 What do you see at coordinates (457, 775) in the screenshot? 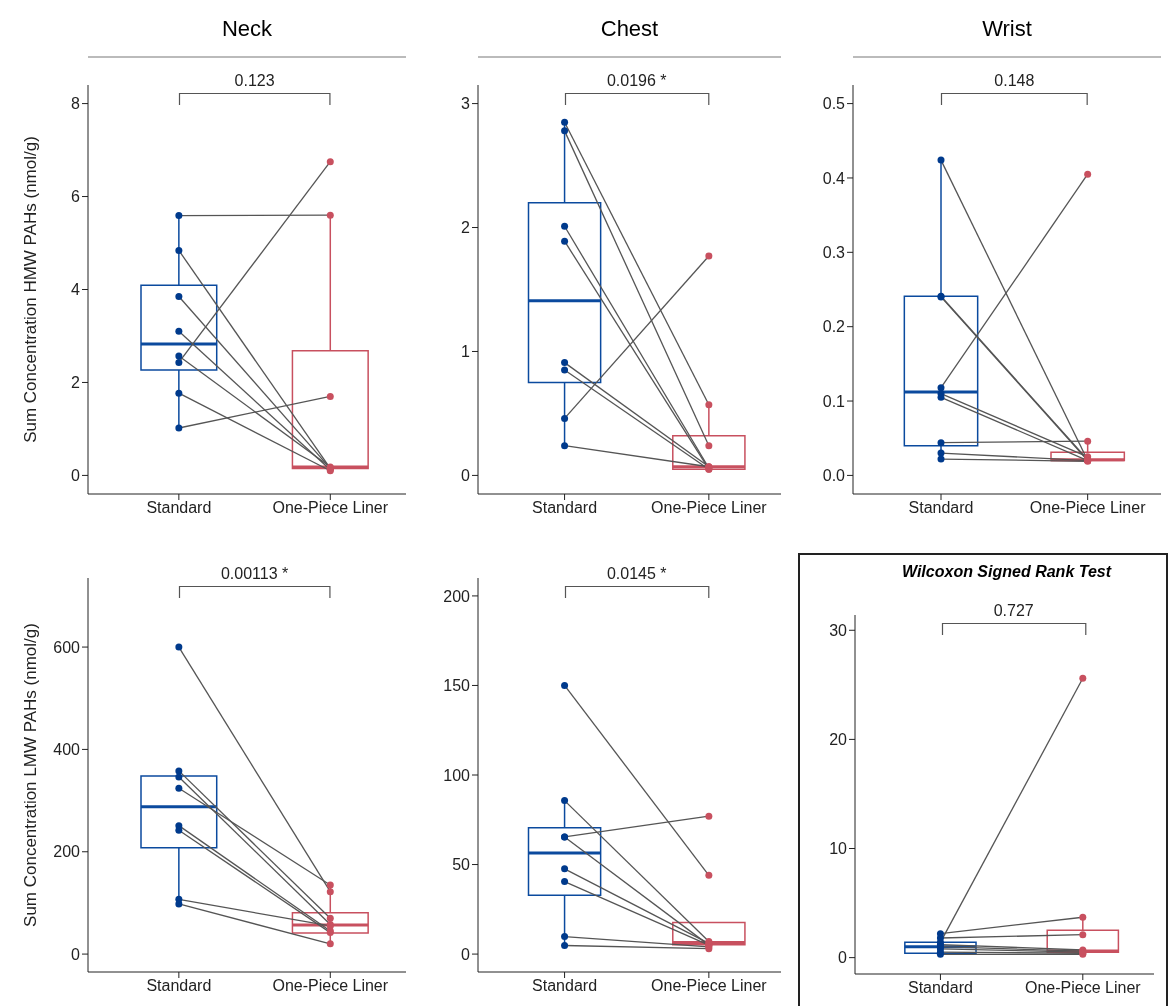
I see `y-tick-label: 100` at bounding box center [457, 775].